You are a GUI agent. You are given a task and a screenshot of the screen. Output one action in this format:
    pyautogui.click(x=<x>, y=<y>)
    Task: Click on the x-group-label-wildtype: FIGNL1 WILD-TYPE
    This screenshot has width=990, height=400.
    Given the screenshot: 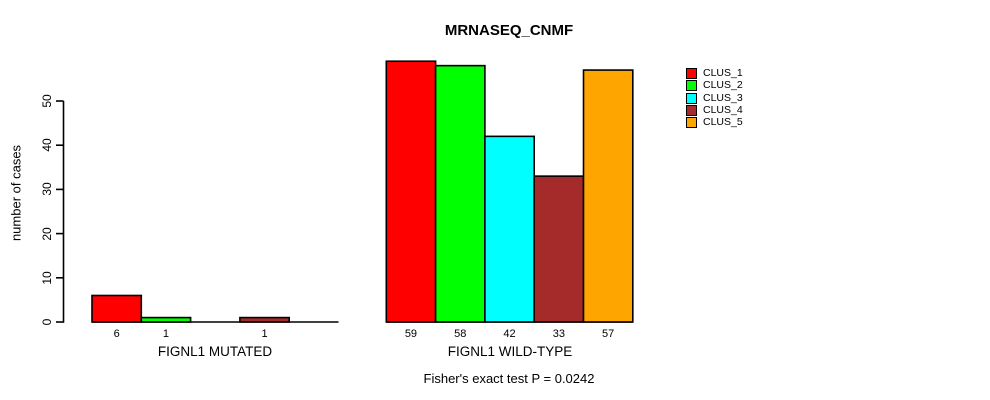 What is the action you would take?
    pyautogui.click(x=510, y=351)
    